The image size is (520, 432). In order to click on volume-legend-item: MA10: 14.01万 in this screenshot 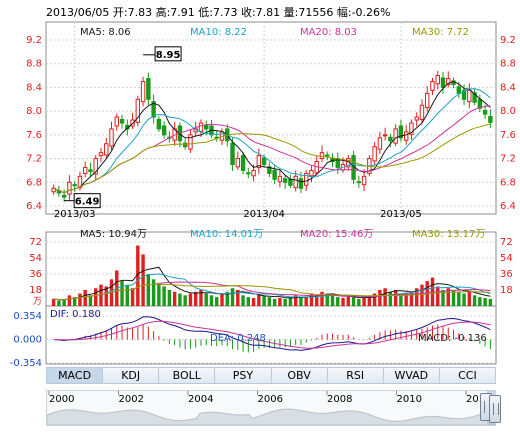, I will do `click(226, 234)`.